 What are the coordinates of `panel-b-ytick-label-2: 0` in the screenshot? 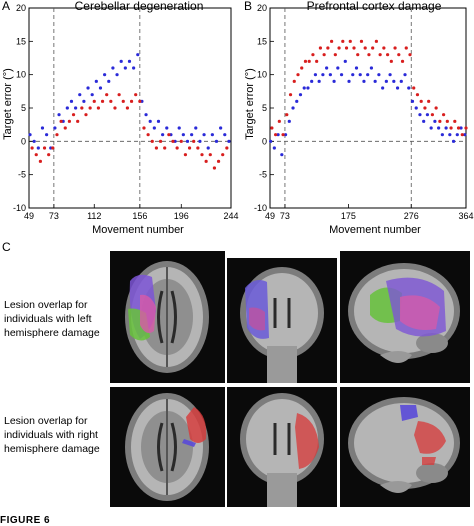 It's located at (264, 141).